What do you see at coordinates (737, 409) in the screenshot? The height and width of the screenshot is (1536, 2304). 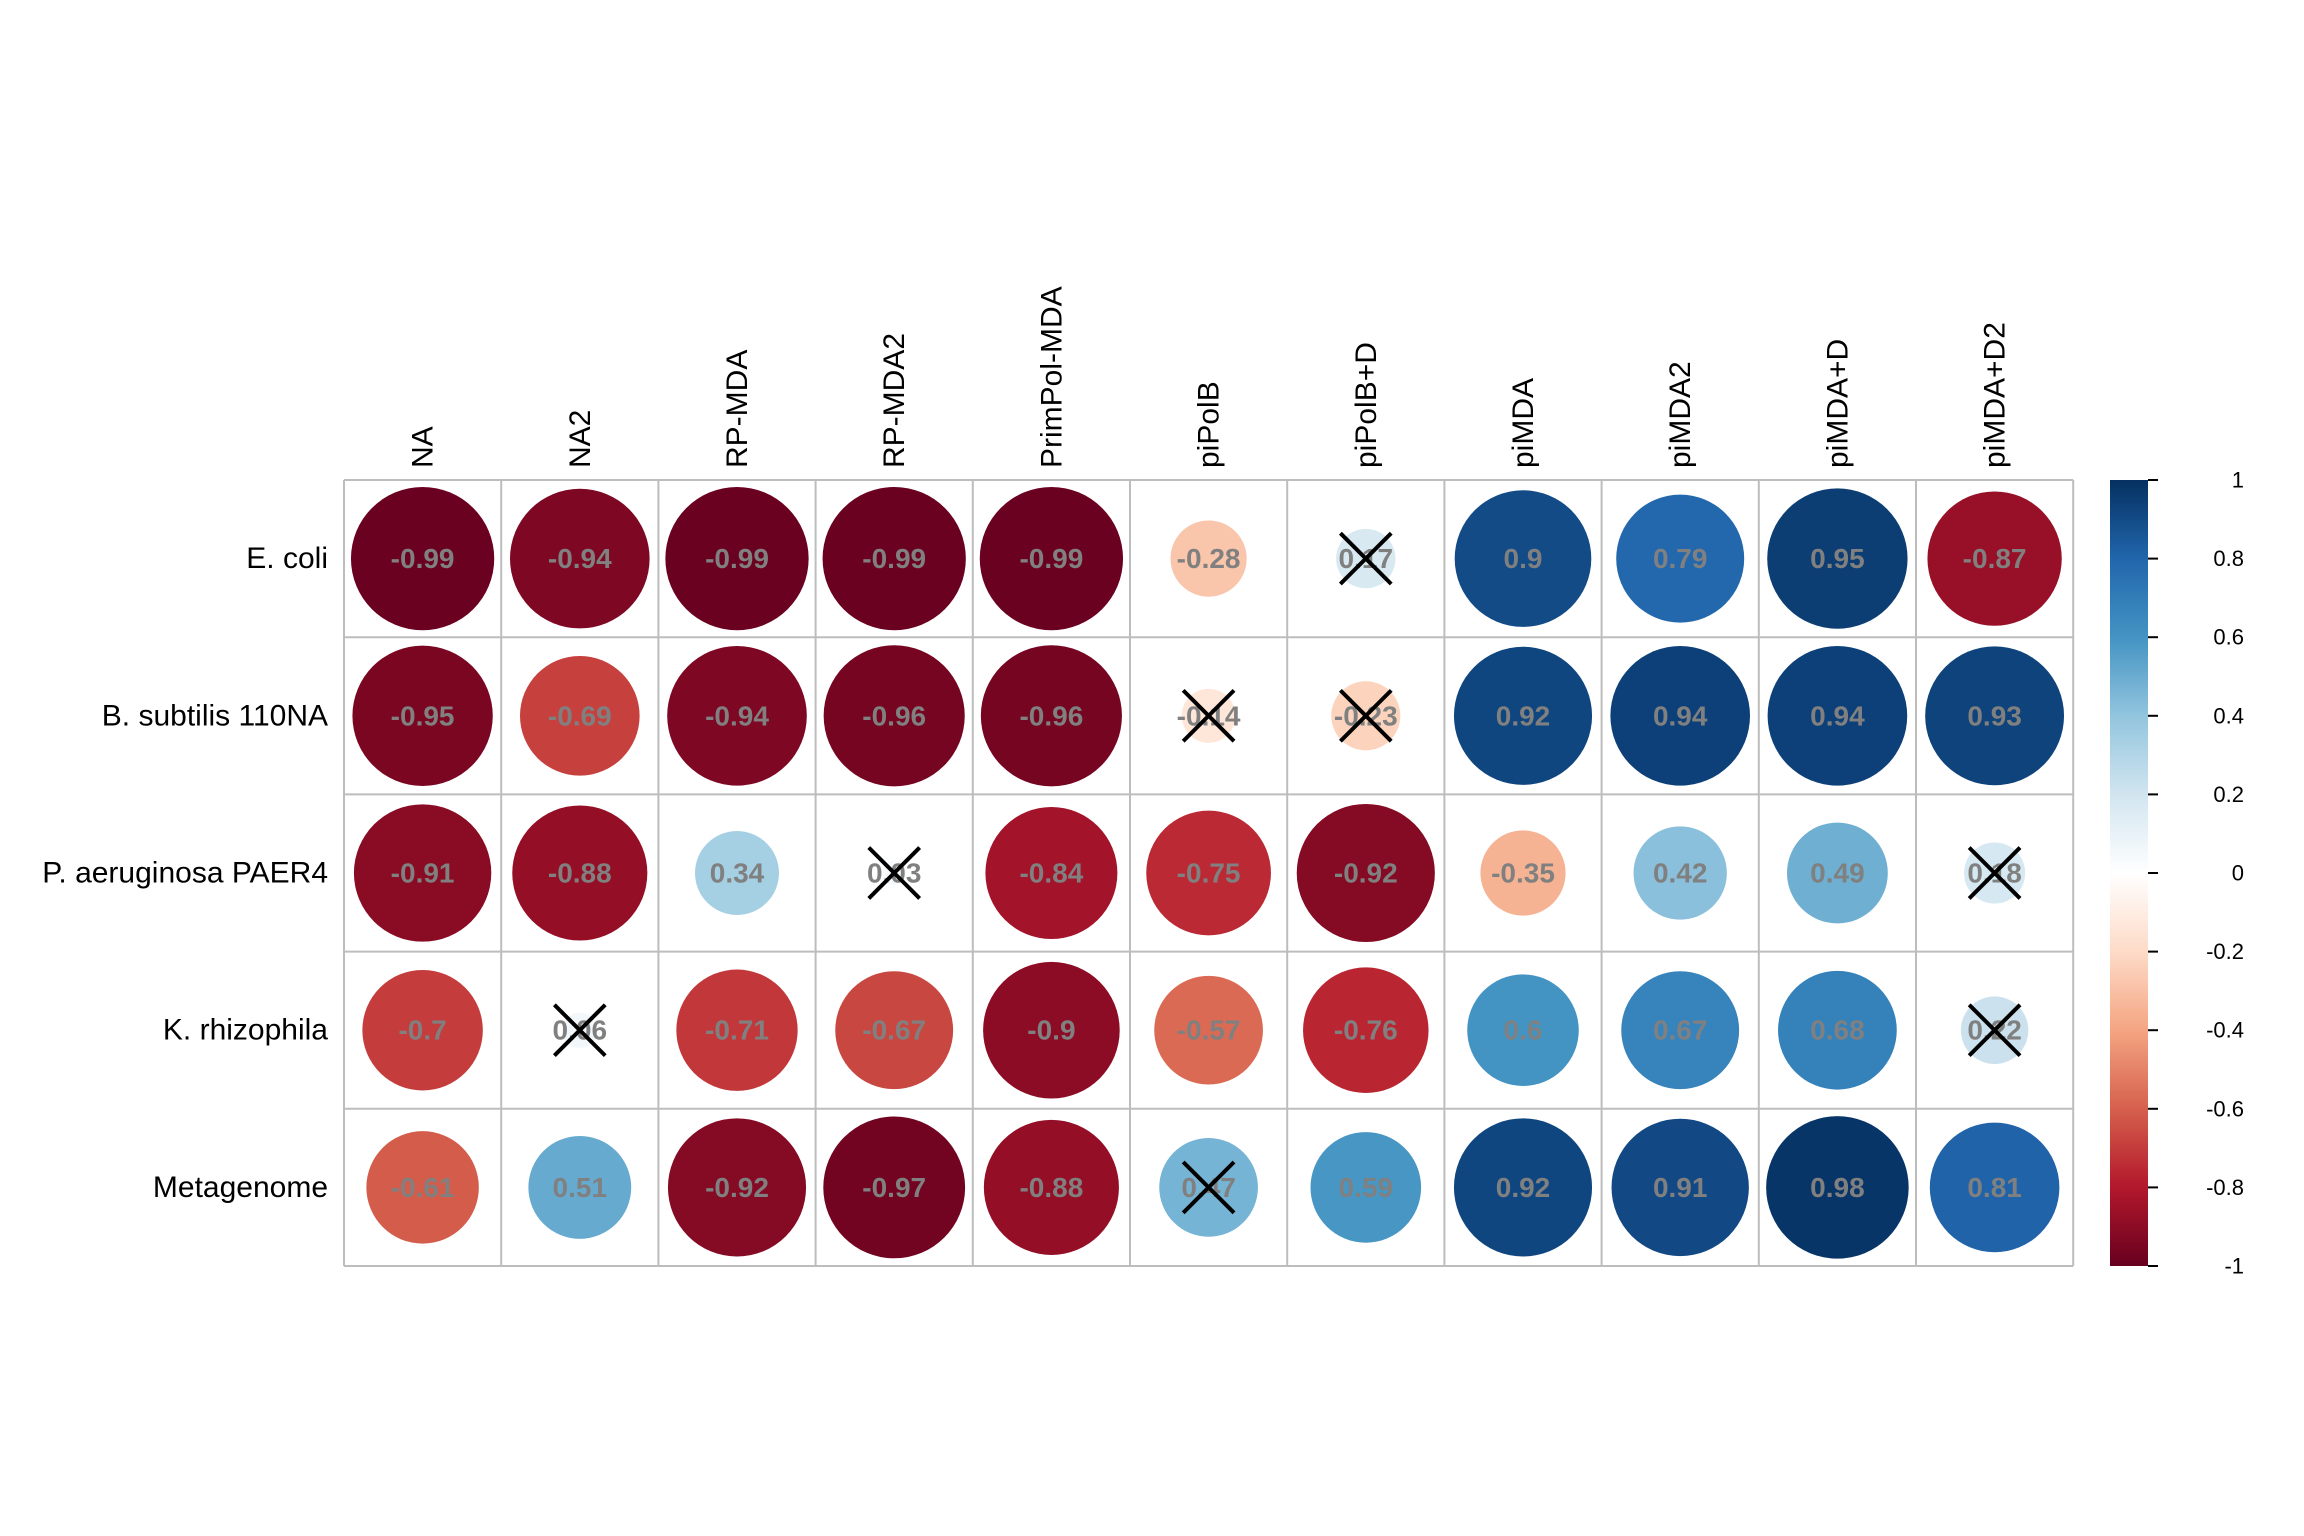 I see `column-label: RP-MDA` at bounding box center [737, 409].